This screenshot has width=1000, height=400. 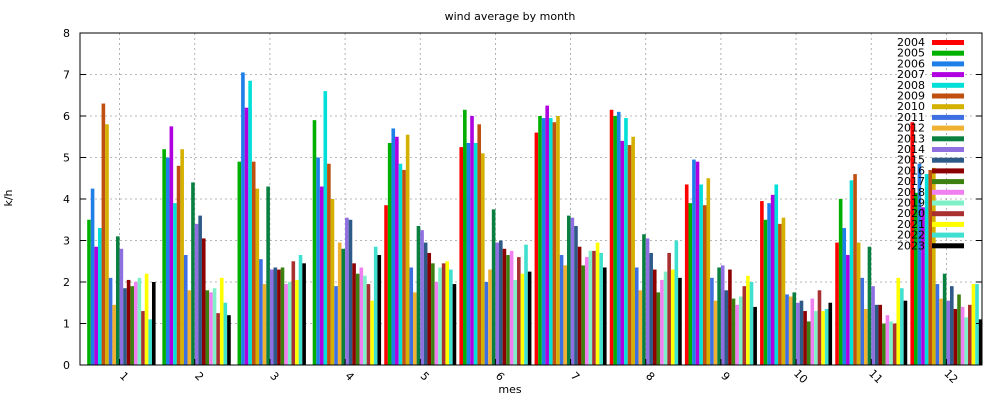 What do you see at coordinates (950, 376) in the screenshot?
I see `x-tick-label: 12` at bounding box center [950, 376].